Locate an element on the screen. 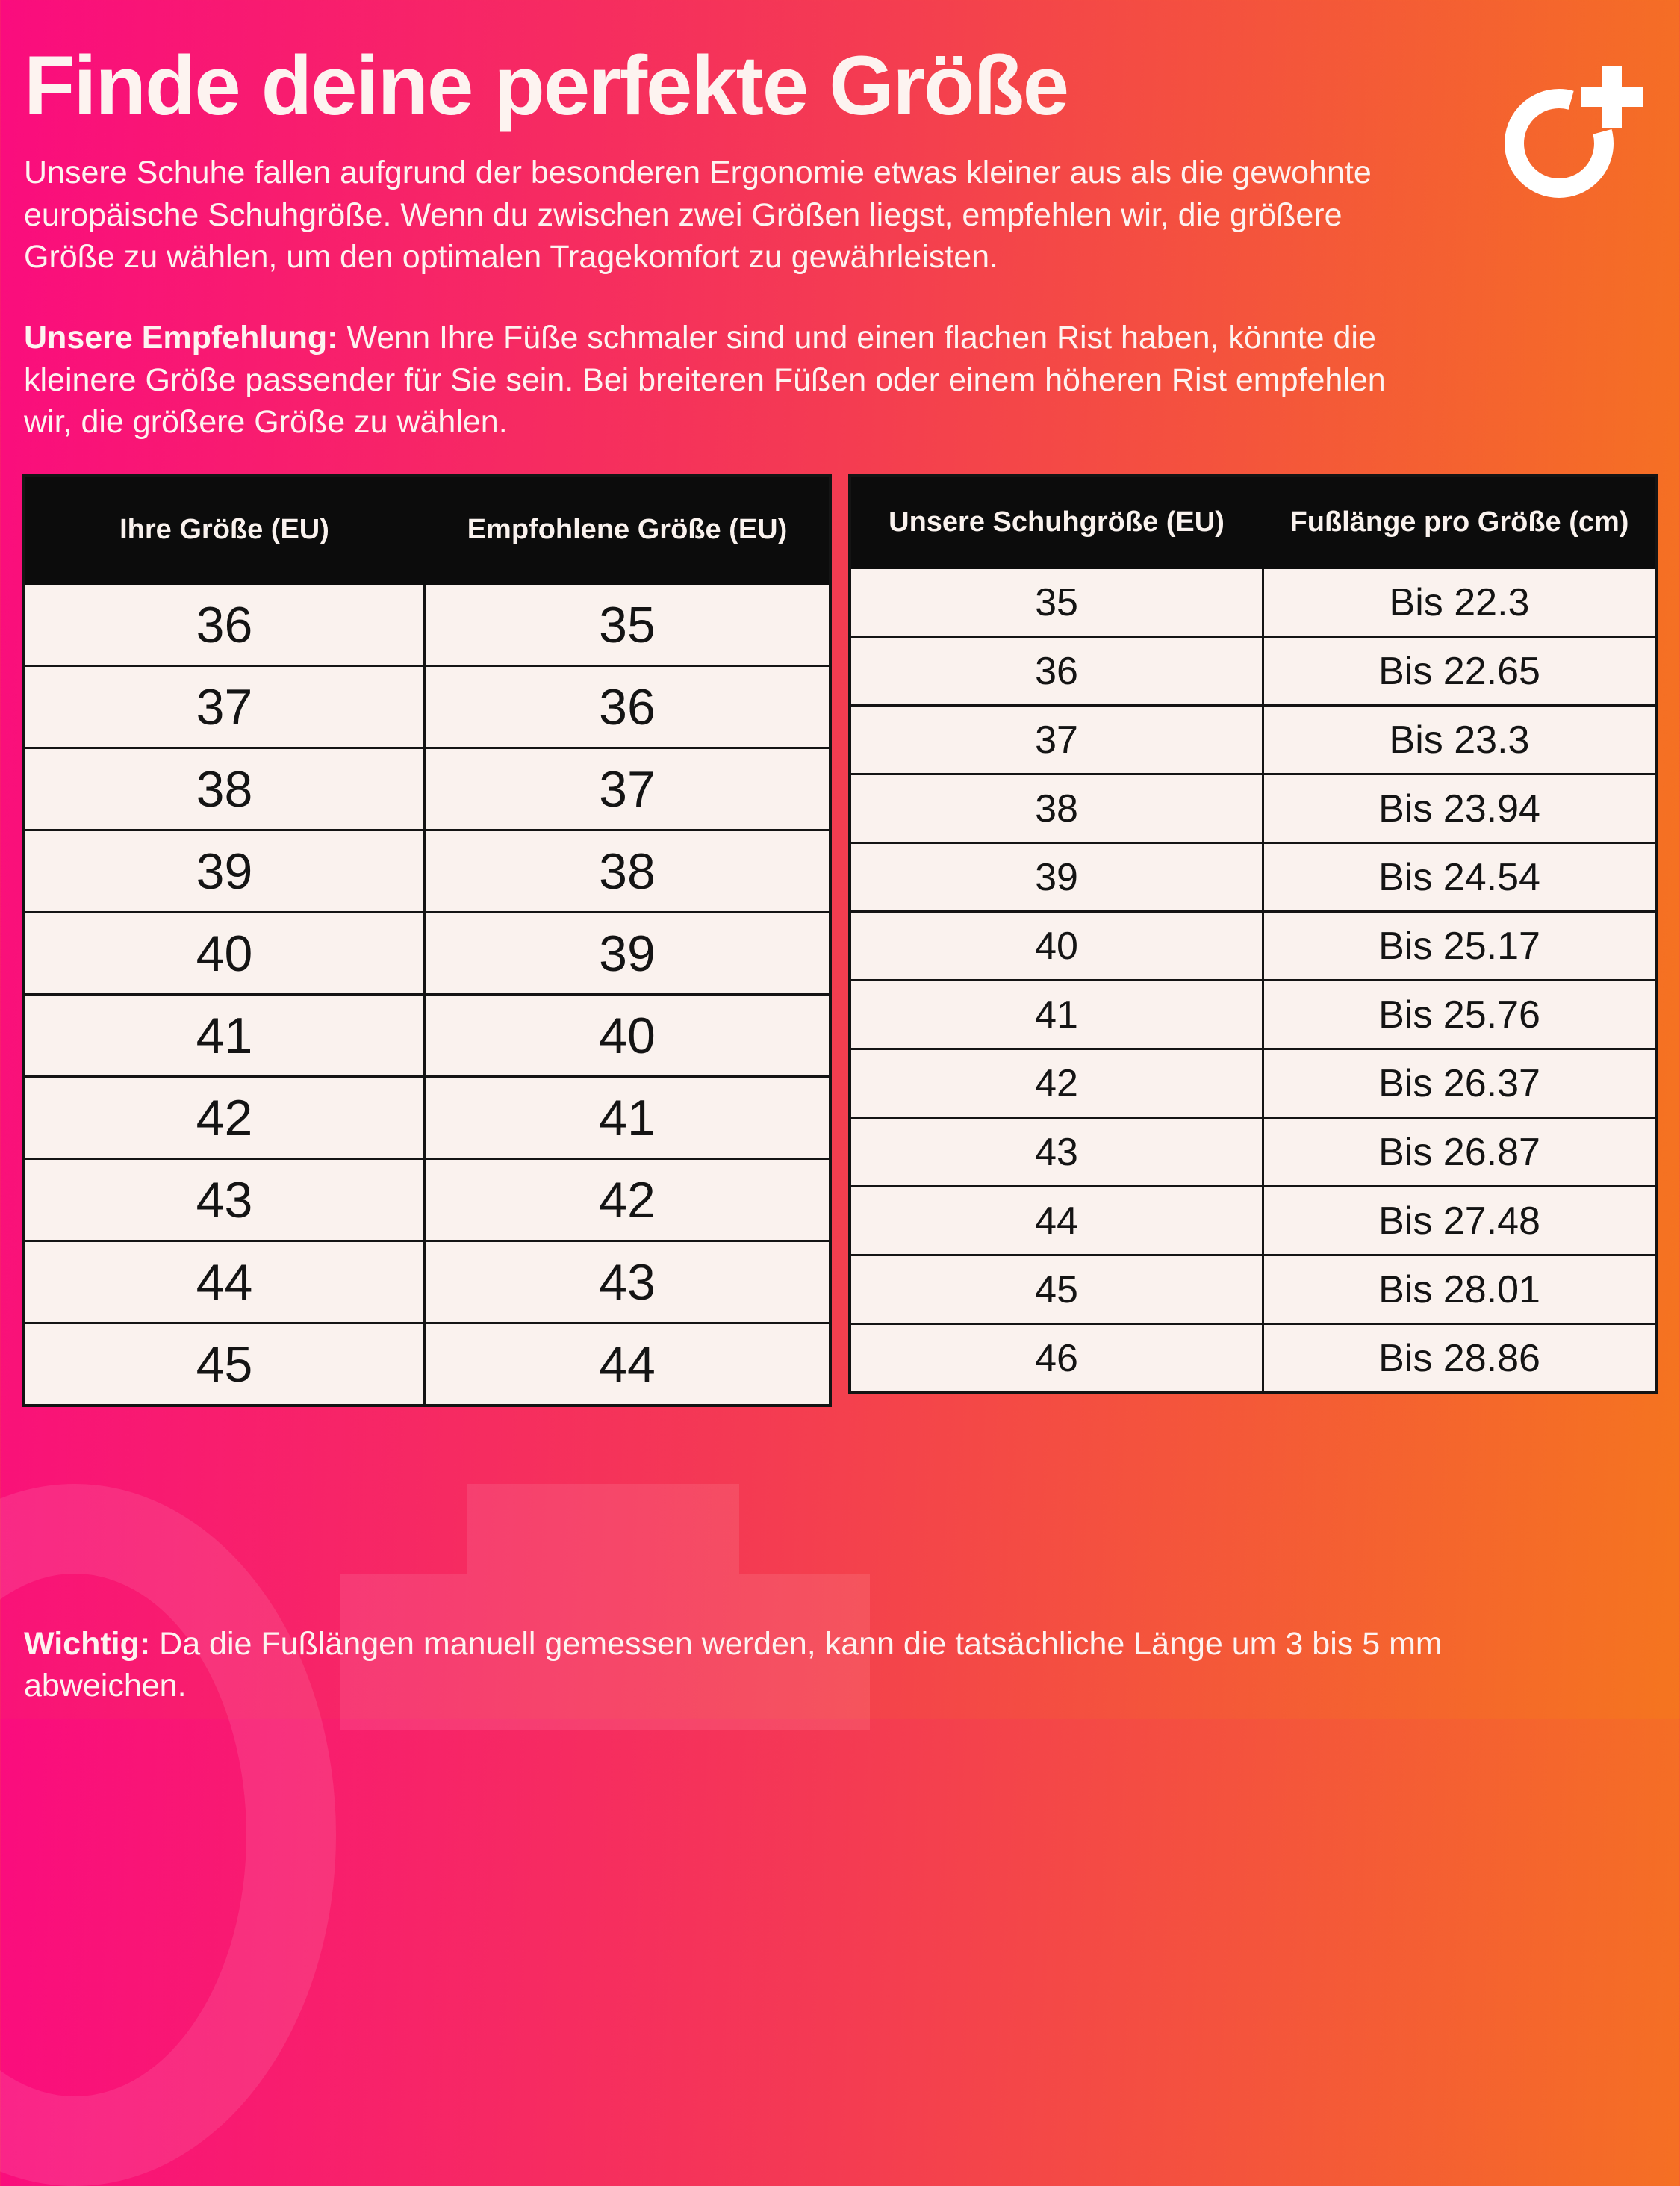  column-header-your-size: Ihre Größe (EU) is located at coordinates (224, 530).